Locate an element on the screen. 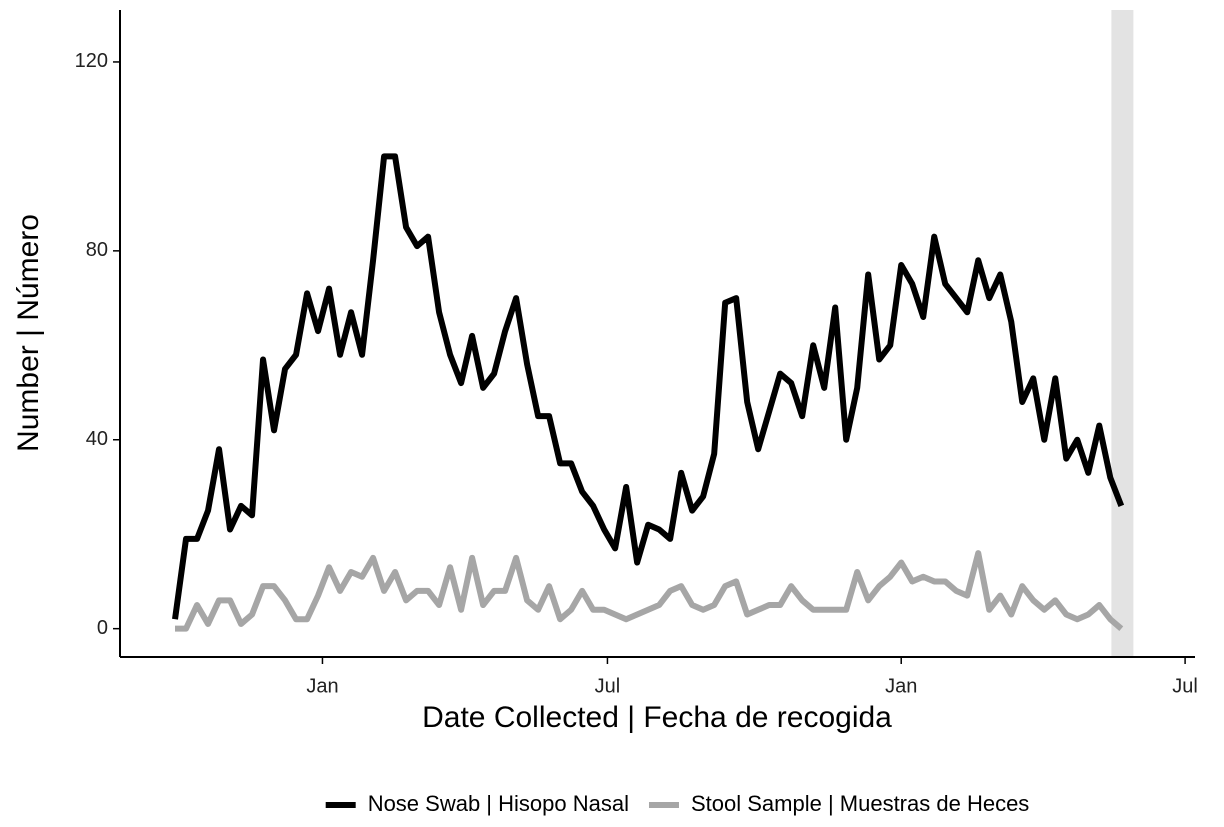 This screenshot has height=827, width=1224. legend-label: Nose Swab | Hisopo Nasal is located at coordinates (498, 803).